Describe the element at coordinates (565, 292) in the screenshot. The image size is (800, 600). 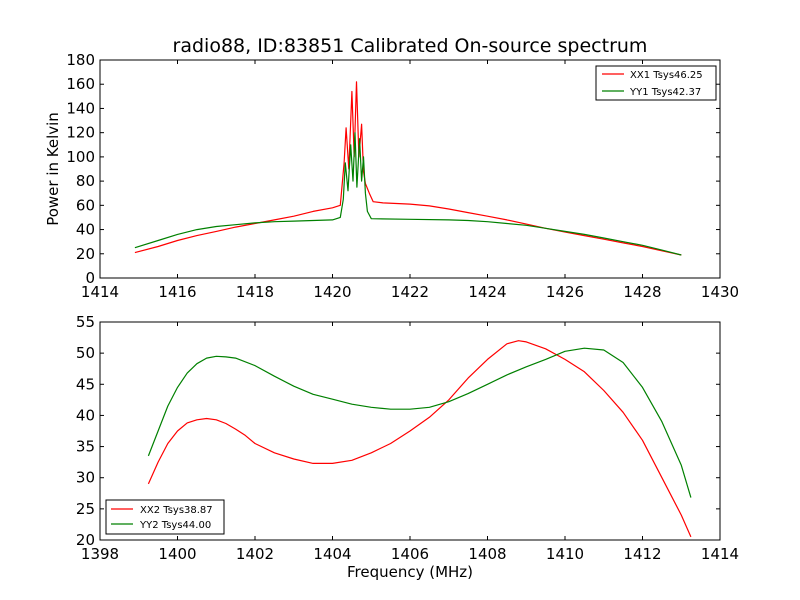
I see `chart-top-xtick-label: 1426` at that location.